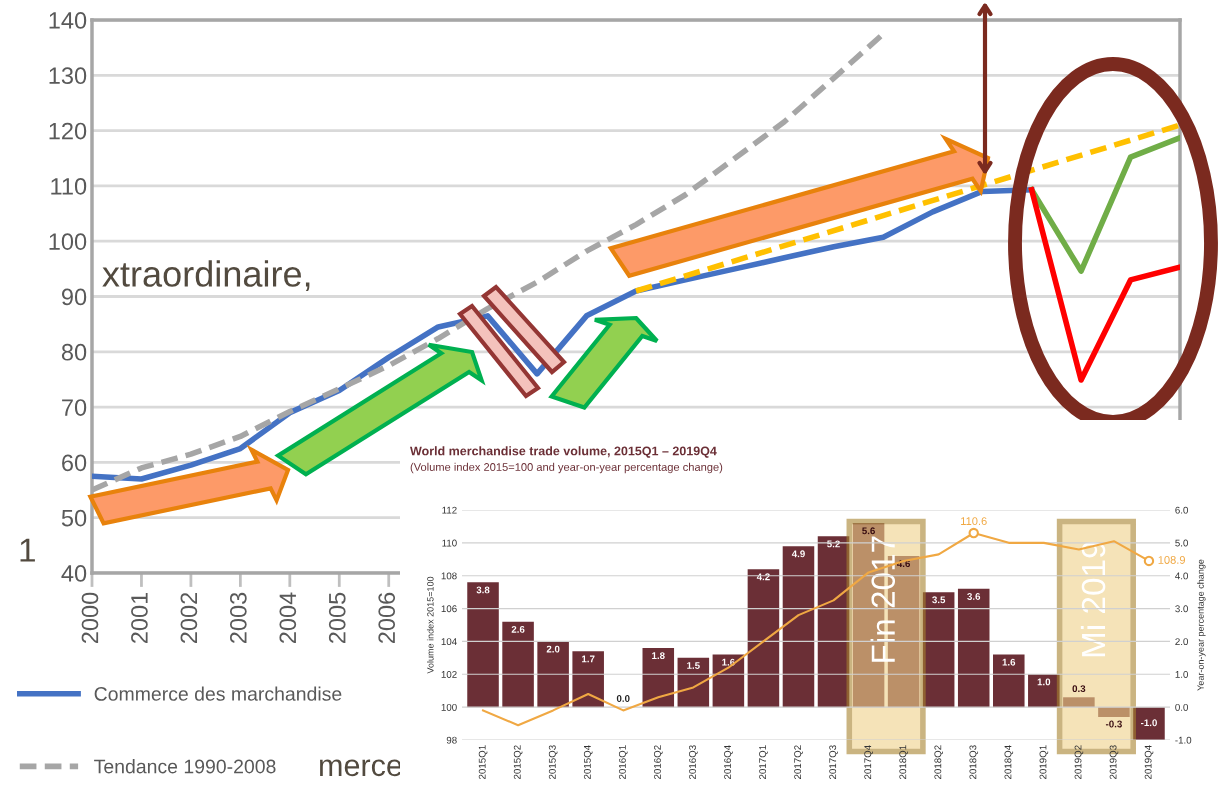 The width and height of the screenshot is (1218, 791). I want to click on data-label: 5.2, so click(833, 544).